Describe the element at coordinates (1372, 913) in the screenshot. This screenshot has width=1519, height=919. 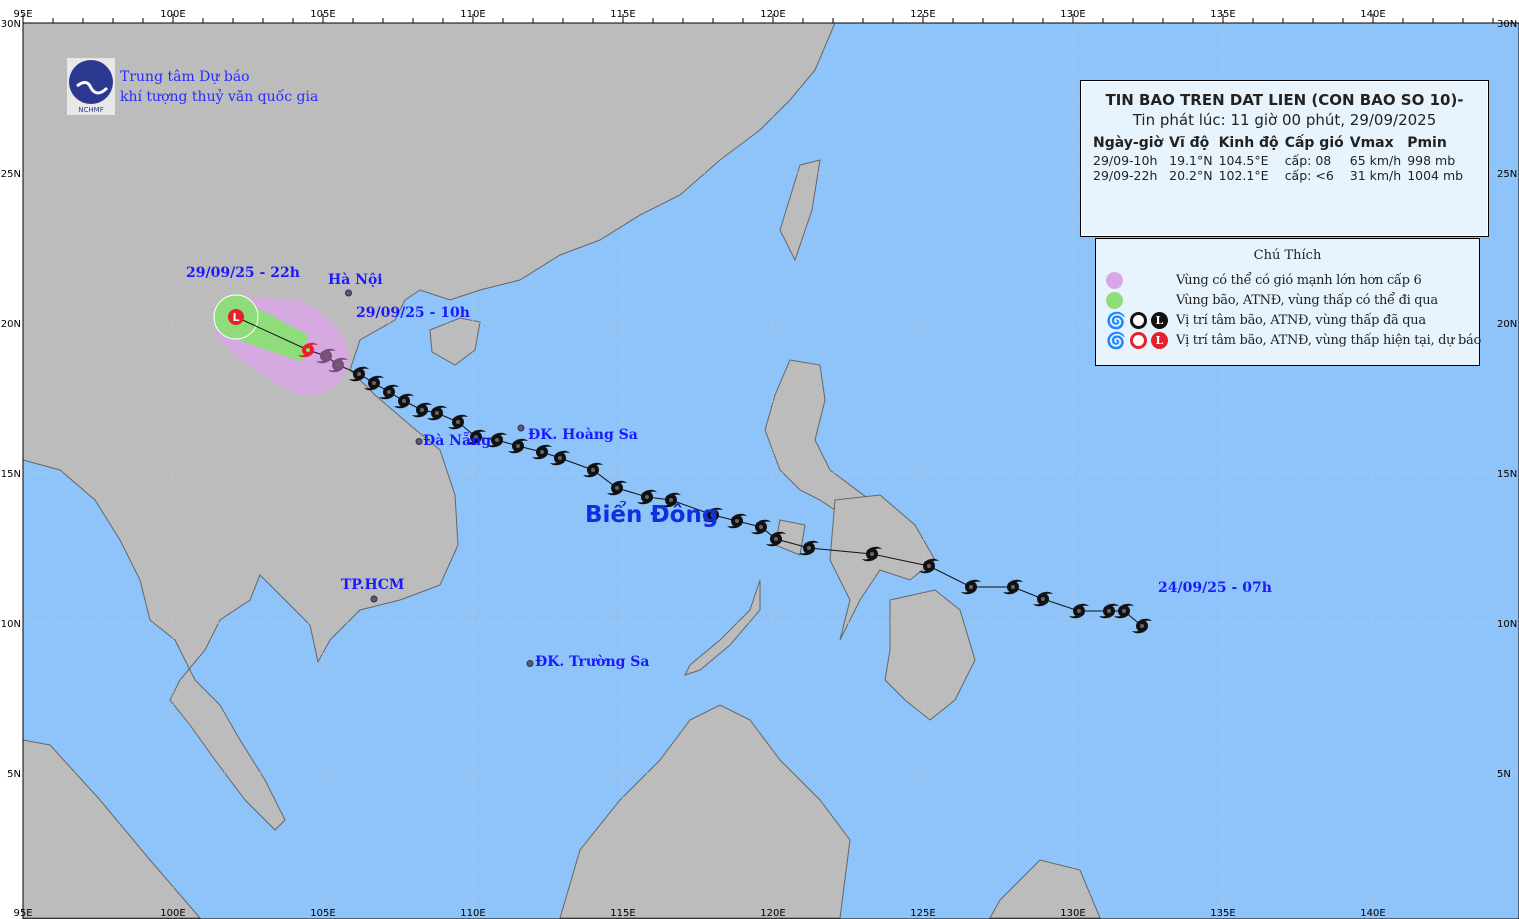
I see `lon-tick-label-bottom: 140E` at that location.